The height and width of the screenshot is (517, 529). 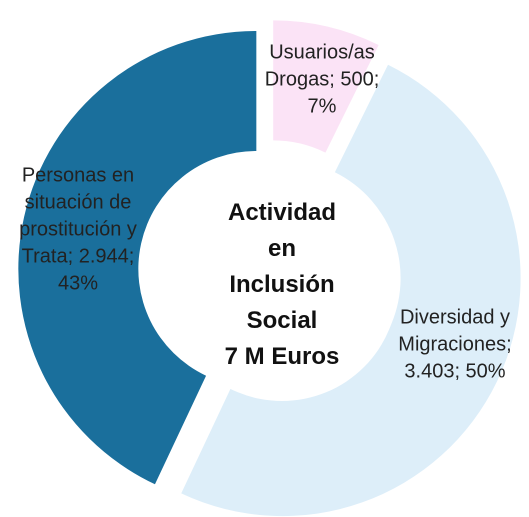 I want to click on donut-slice, so click(x=326, y=86).